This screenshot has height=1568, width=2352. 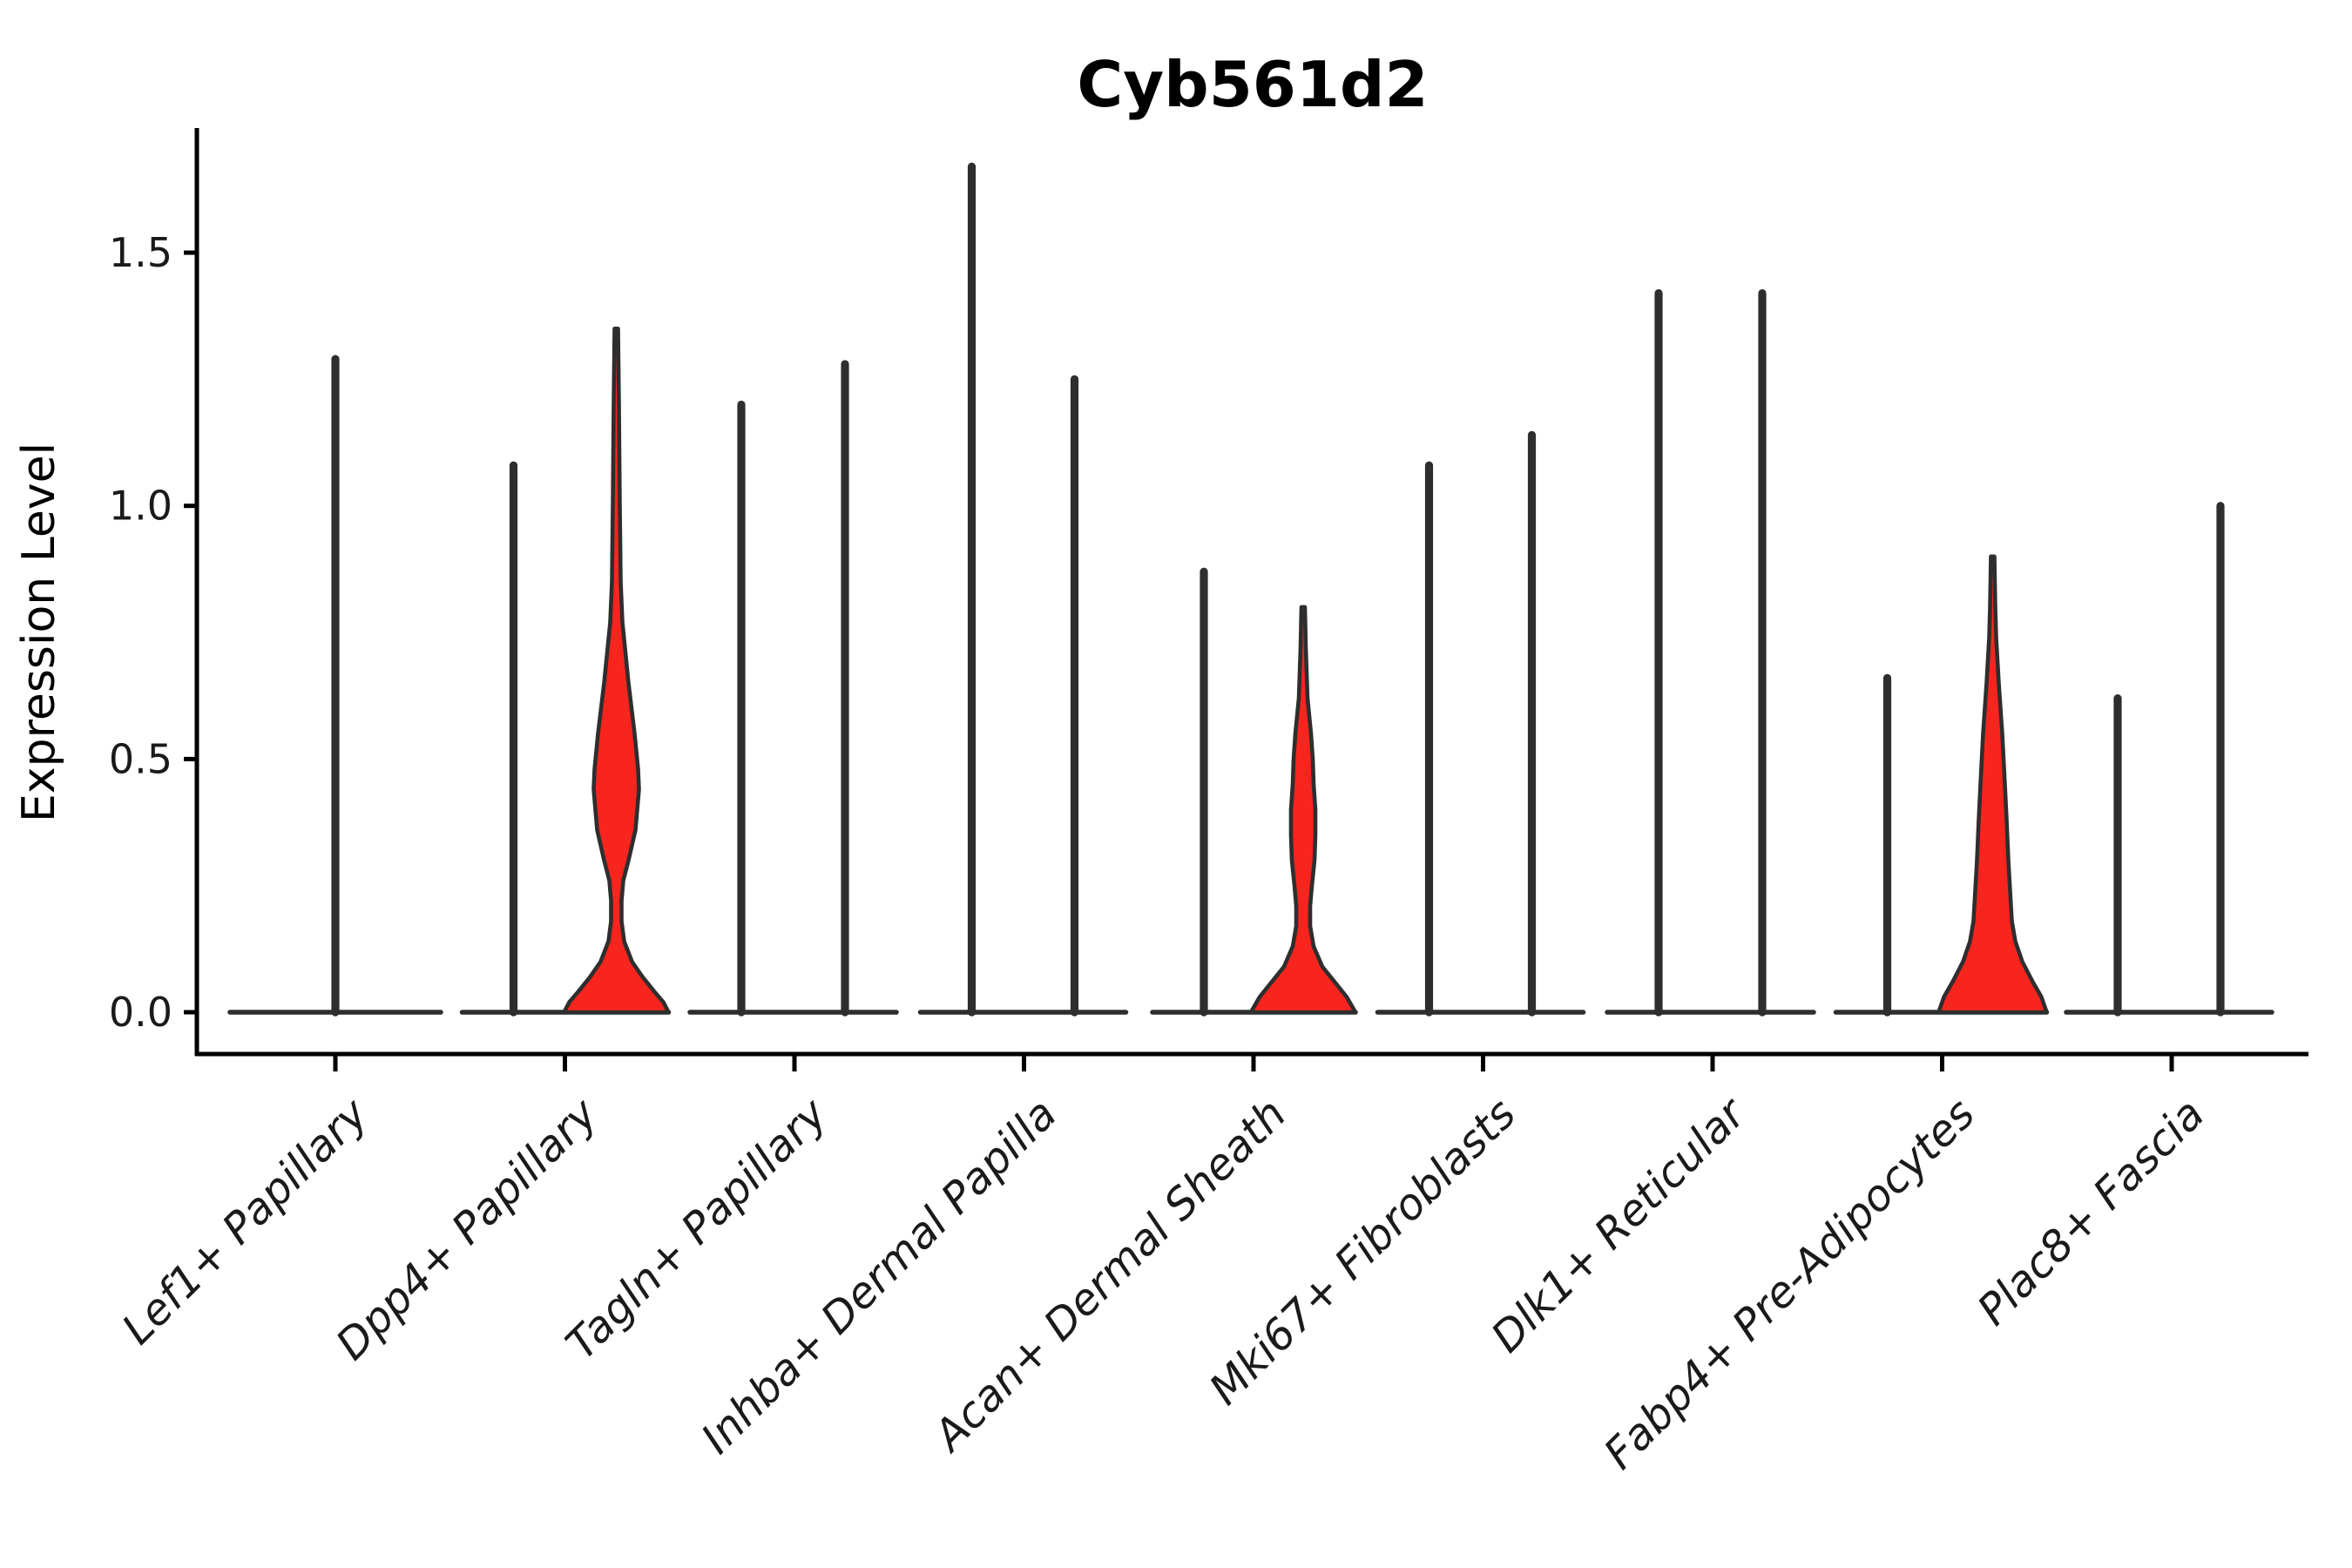 I want to click on y-axis-tick-label: 1.0, so click(x=140, y=506).